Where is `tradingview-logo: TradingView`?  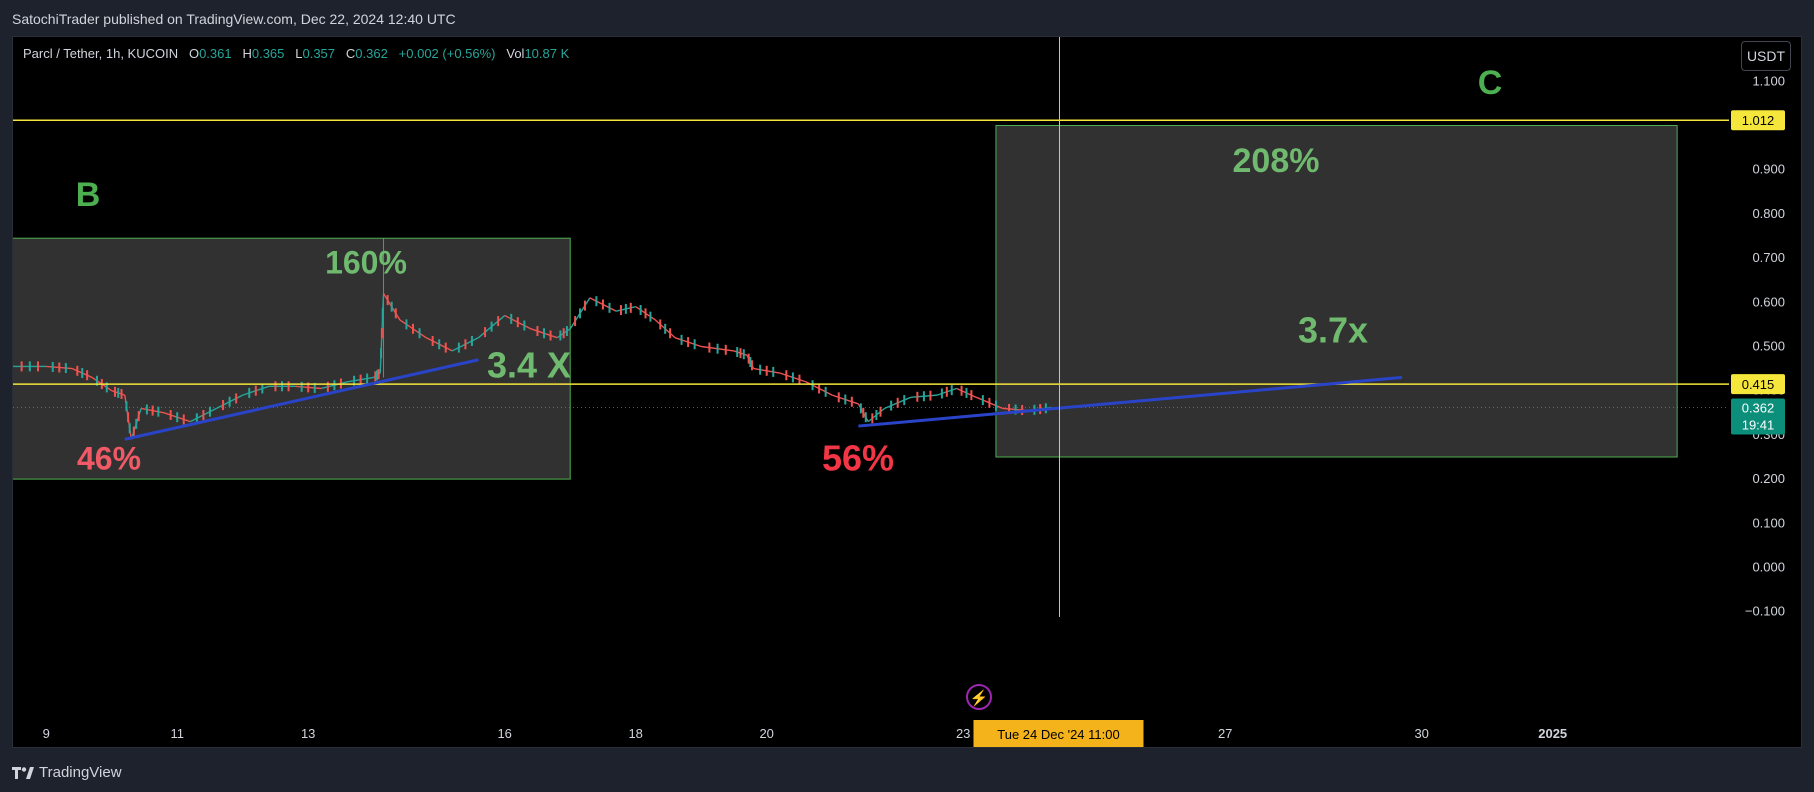
tradingview-logo: TradingView is located at coordinates (67, 772).